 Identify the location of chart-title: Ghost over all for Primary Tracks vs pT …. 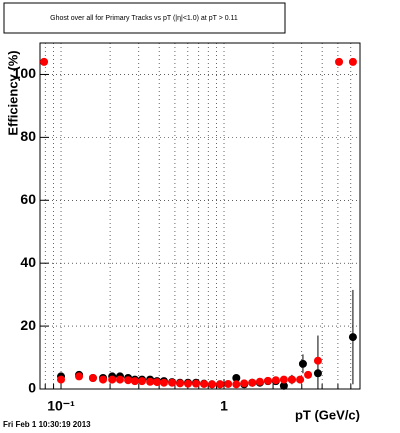
(144, 18).